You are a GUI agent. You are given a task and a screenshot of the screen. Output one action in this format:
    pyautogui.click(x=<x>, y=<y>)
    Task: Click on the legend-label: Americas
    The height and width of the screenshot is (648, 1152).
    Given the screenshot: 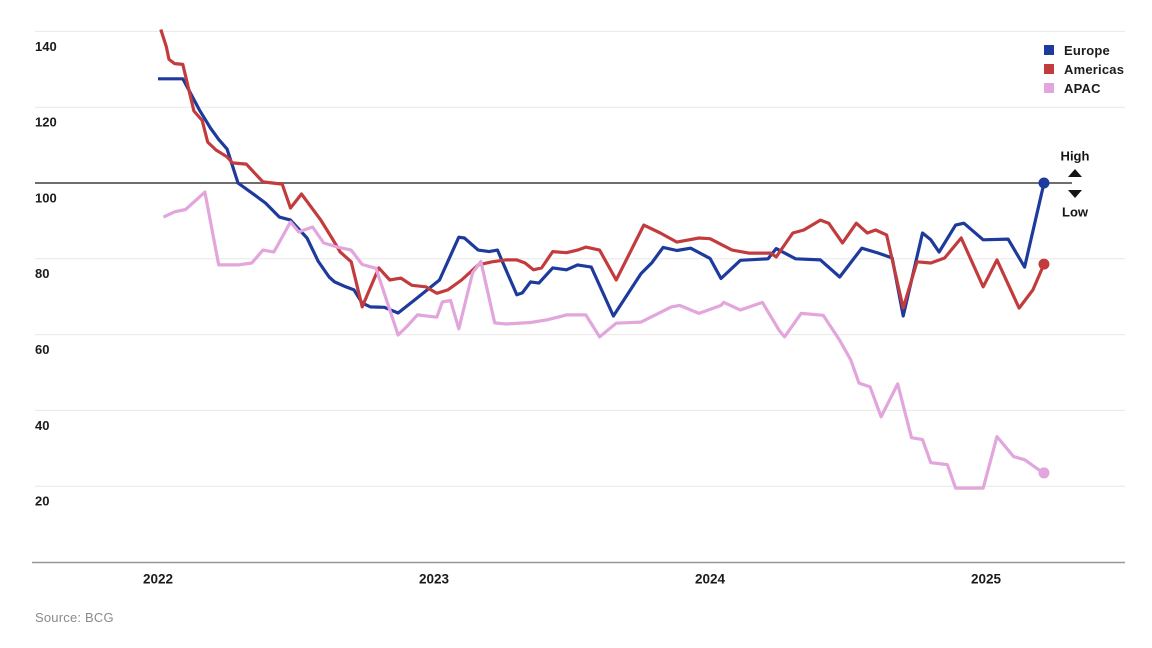 What is the action you would take?
    pyautogui.click(x=1094, y=69)
    